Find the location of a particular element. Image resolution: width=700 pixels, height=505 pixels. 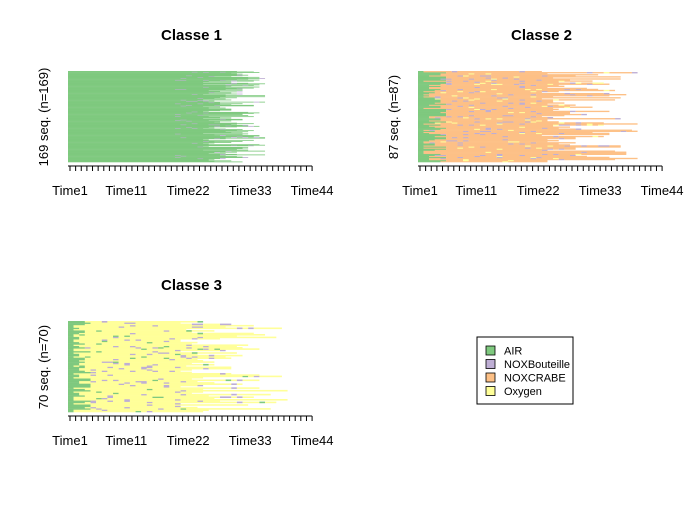

x-tick-label: Time33 is located at coordinates (250, 190).